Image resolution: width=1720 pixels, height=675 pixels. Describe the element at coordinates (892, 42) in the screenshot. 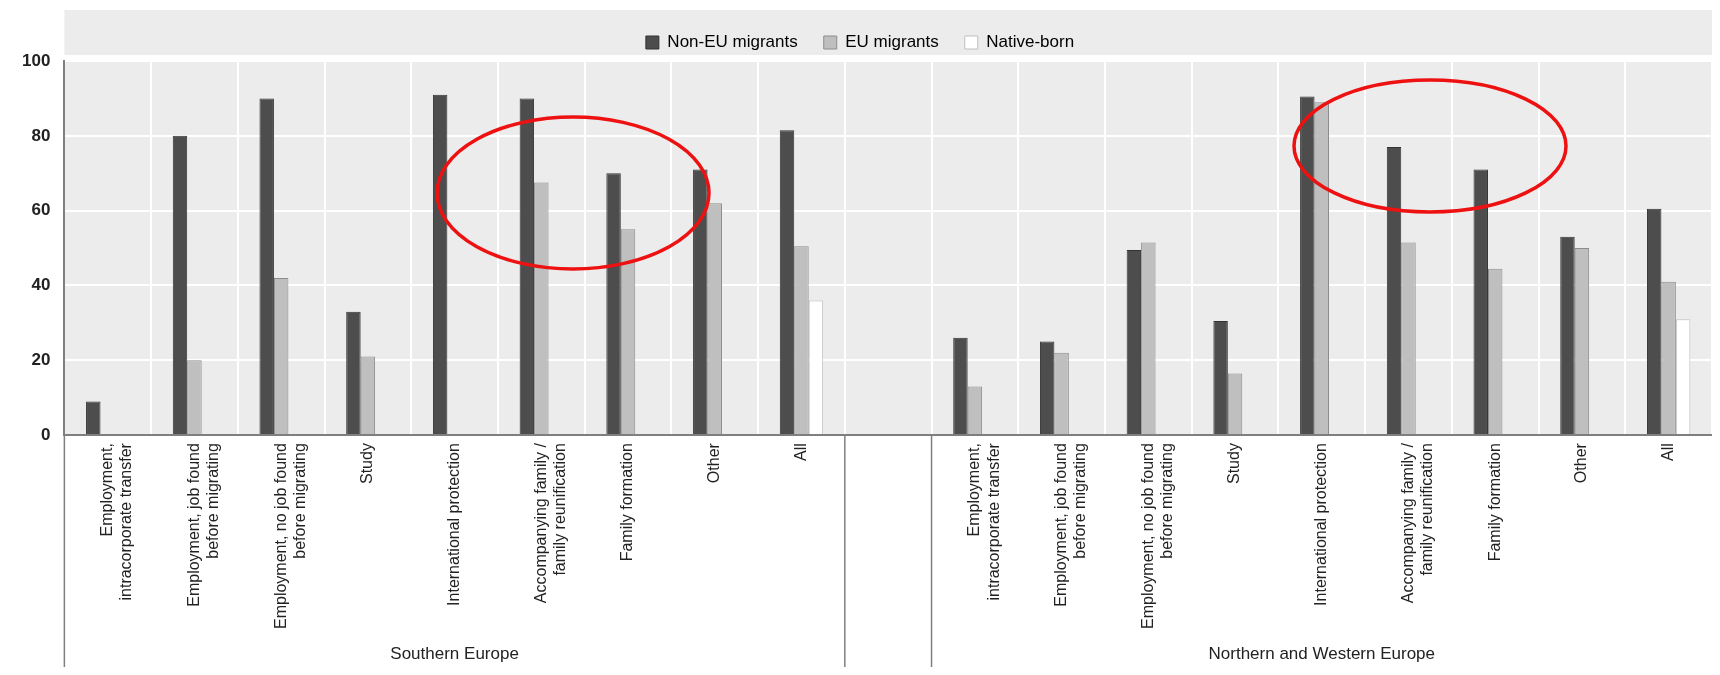

I see `legend-label: EU migrants` at that location.